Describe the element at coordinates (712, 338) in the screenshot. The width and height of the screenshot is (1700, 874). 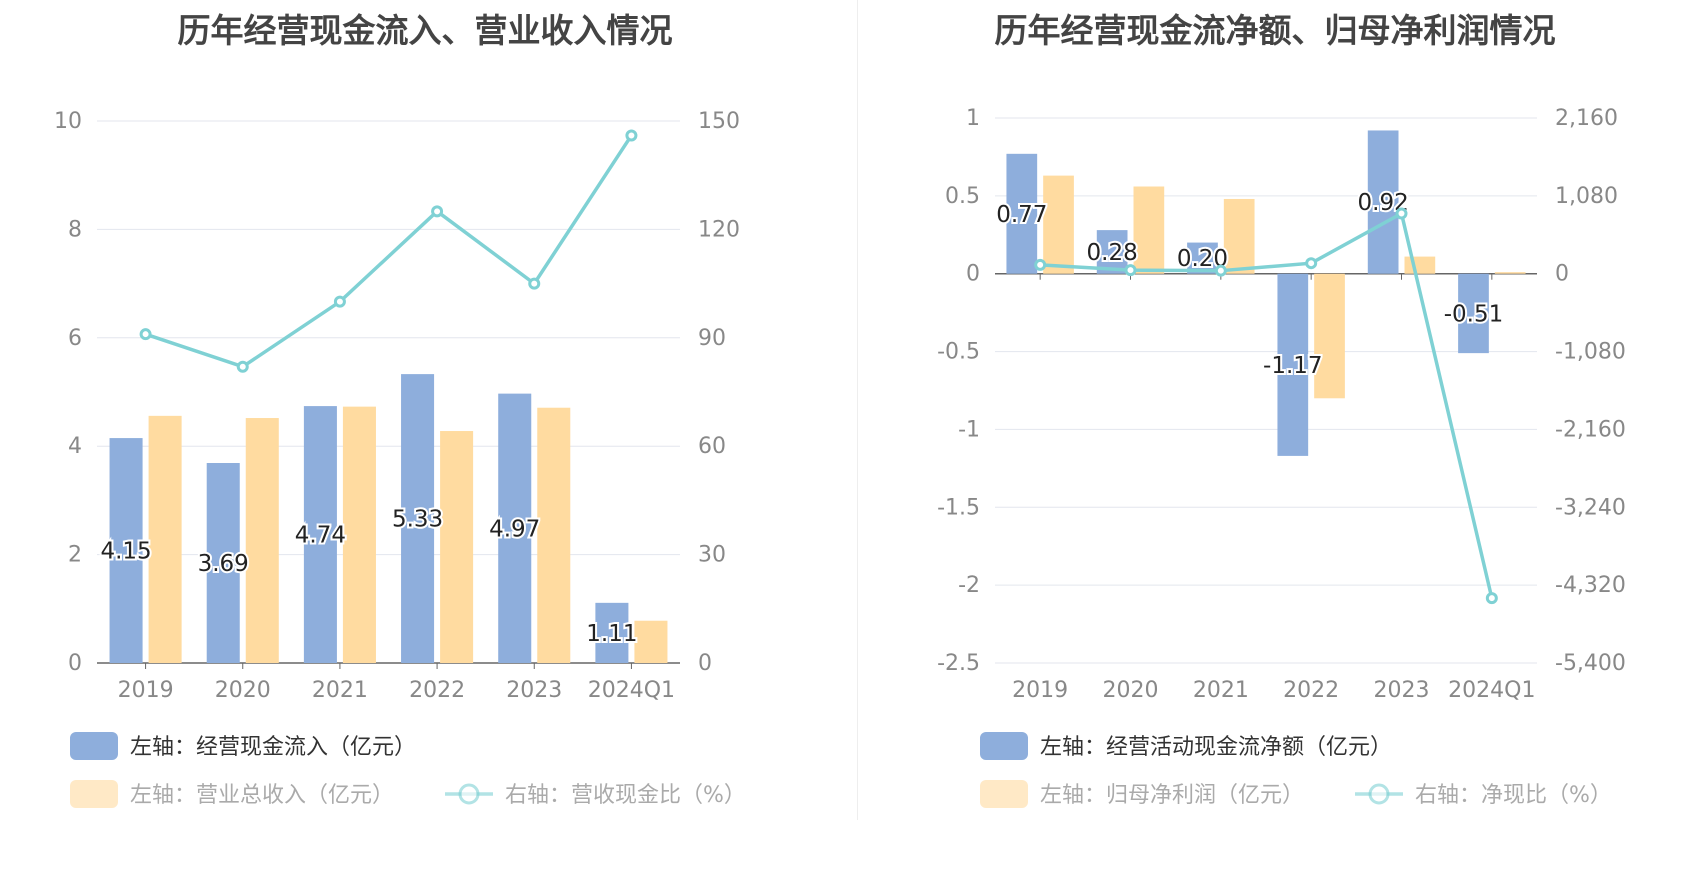
I see `right-axis-tick-label: 90` at that location.